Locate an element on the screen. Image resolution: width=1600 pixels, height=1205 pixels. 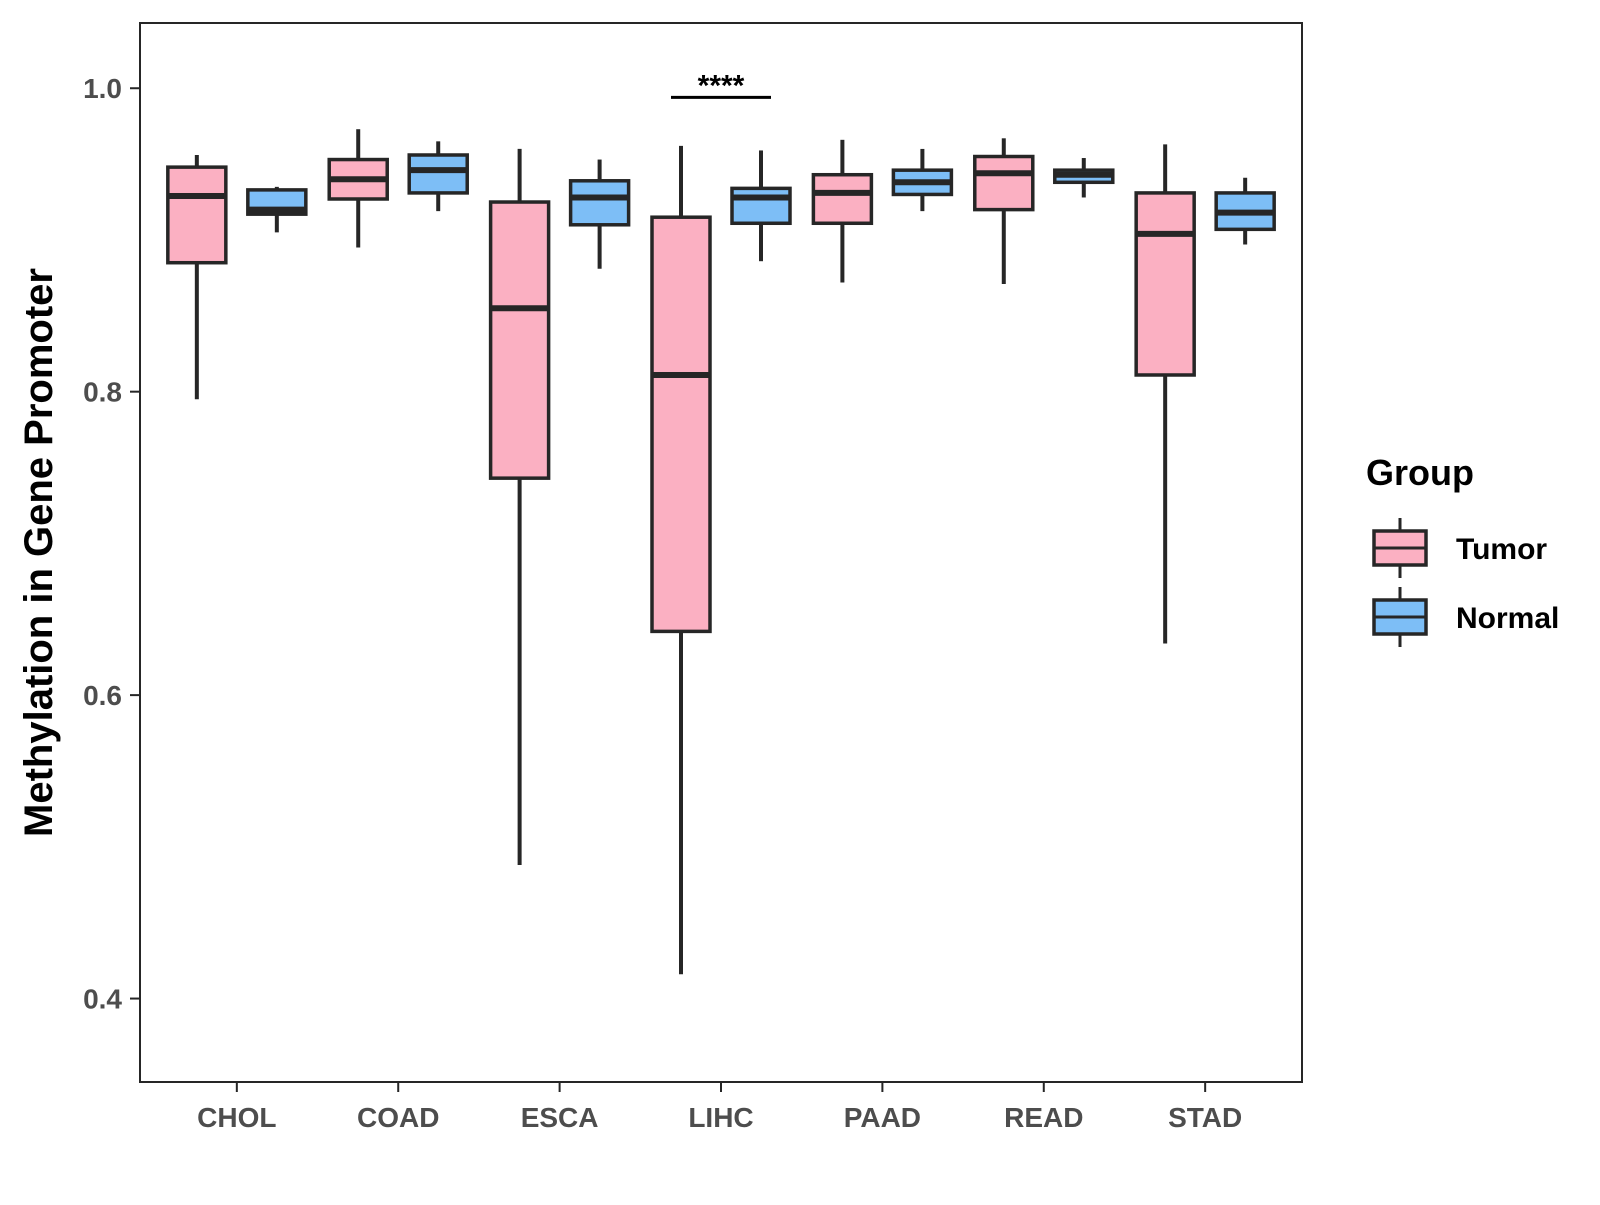
annotation-layer: **** is located at coordinates (721, 85).